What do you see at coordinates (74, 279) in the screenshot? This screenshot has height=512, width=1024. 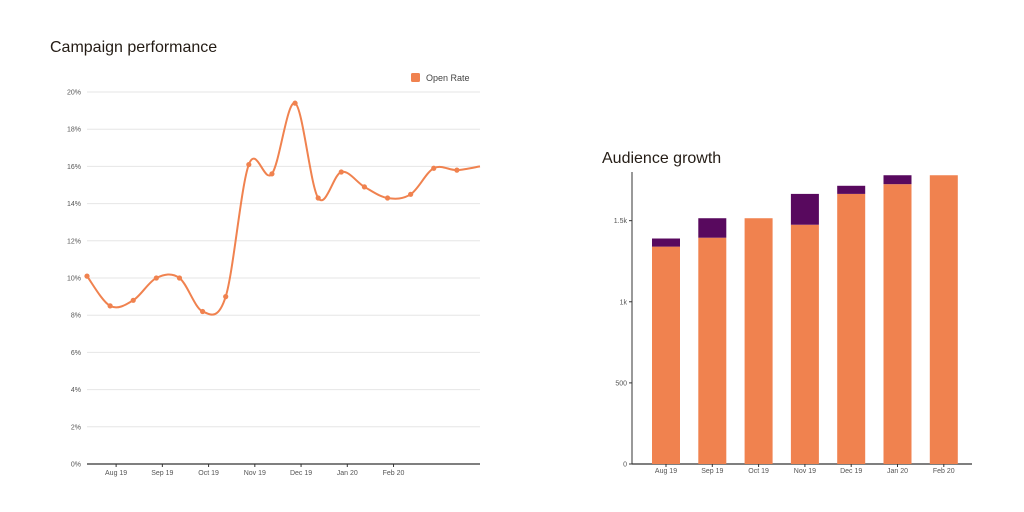 I see `y-tick-label: 10%` at bounding box center [74, 279].